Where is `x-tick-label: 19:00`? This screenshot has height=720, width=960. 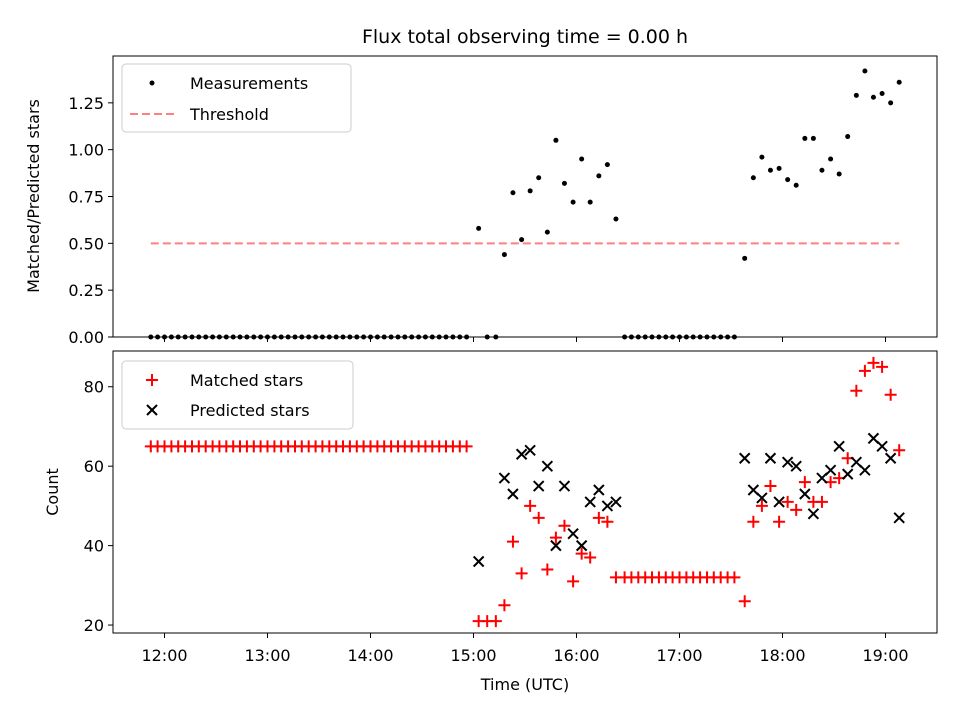
x-tick-label: 19:00 is located at coordinates (885, 655).